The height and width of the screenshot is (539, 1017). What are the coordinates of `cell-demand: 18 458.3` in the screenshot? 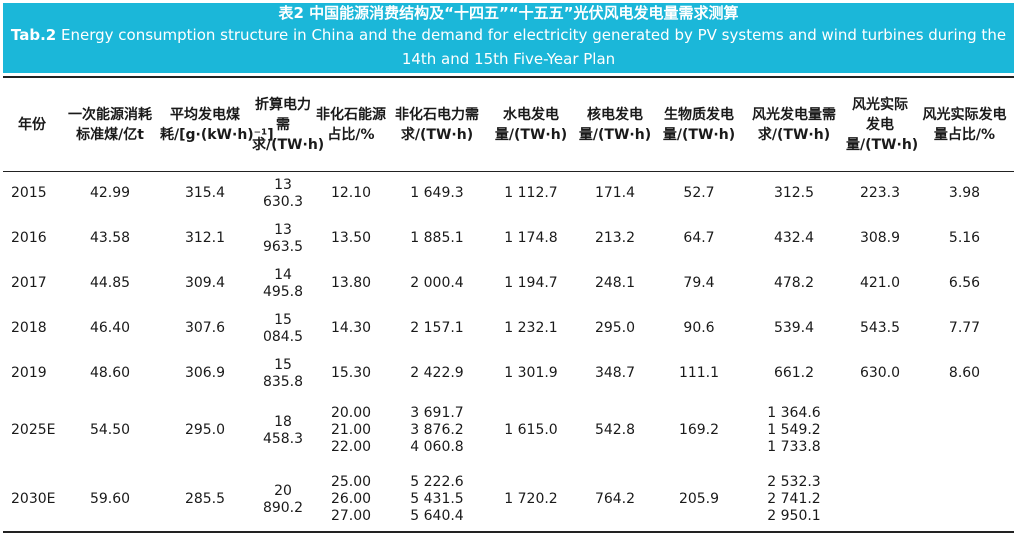 It's located at (283, 430).